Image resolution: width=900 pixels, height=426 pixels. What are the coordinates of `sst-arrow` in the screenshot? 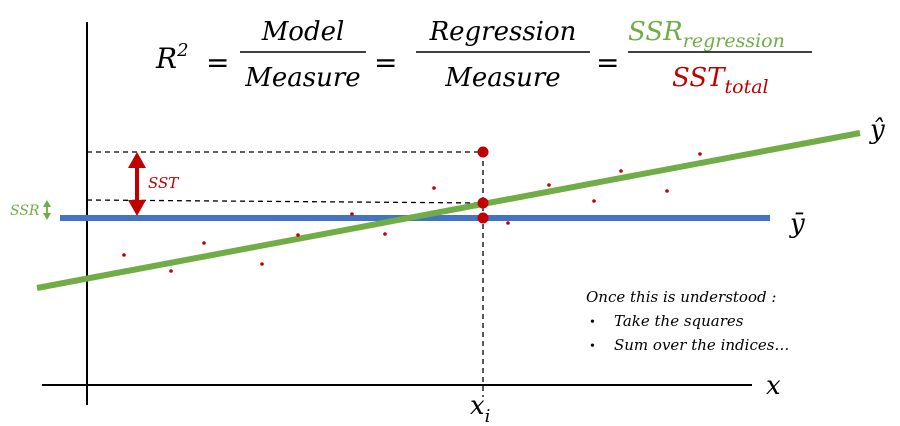 It's located at (137, 184).